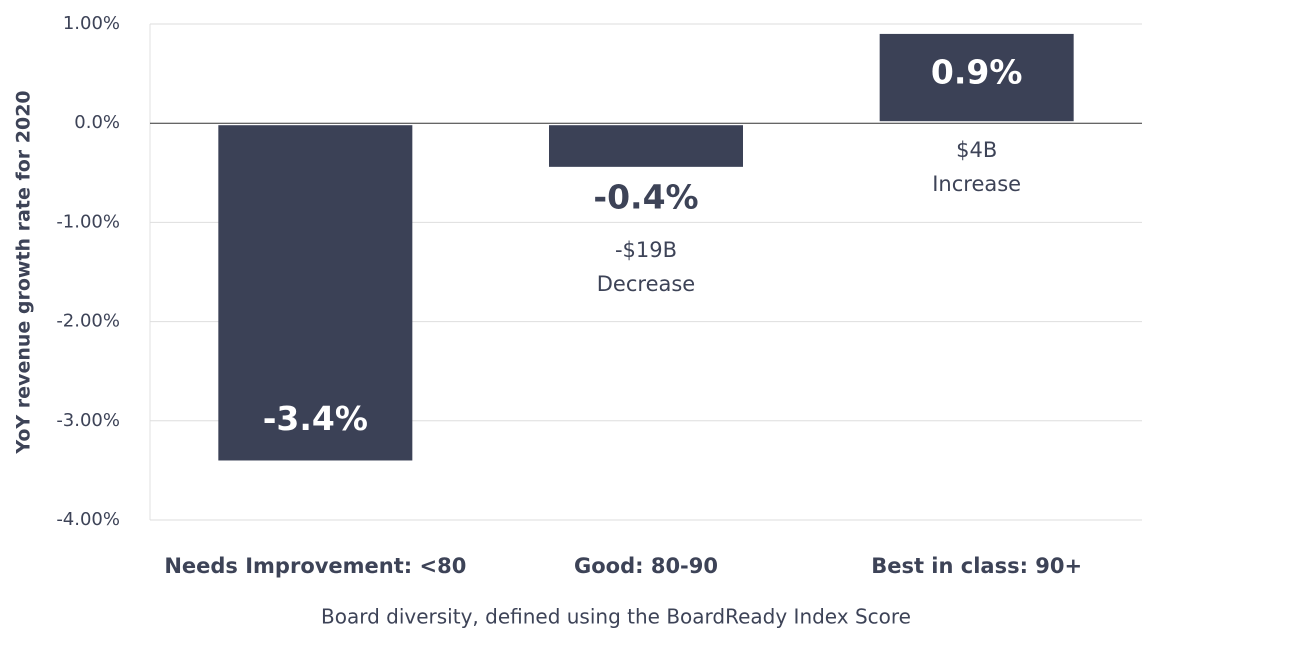 The image size is (1290, 652). I want to click on y-tick-label: -1.00%, so click(88, 221).